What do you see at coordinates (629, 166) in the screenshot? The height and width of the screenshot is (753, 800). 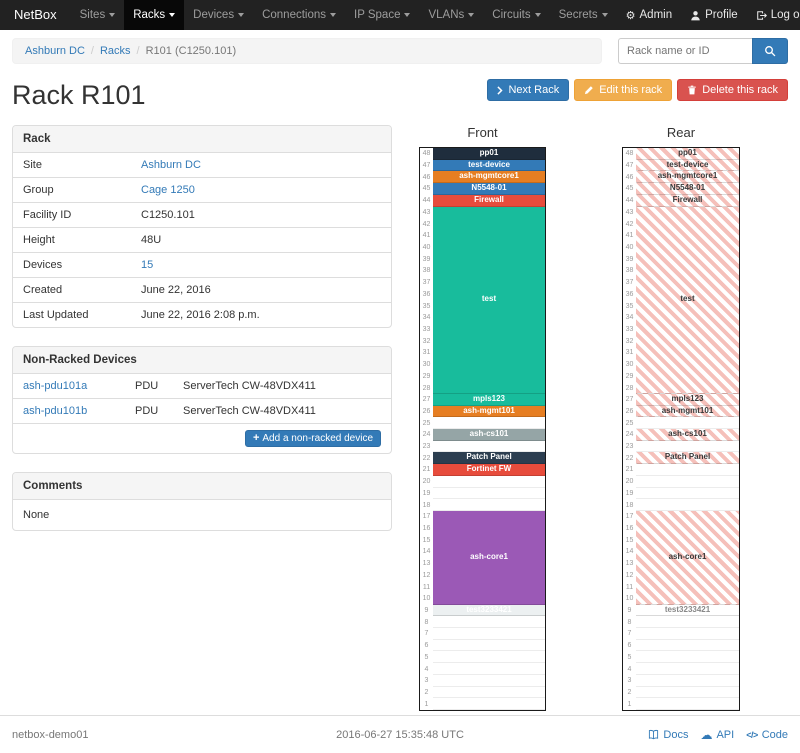 I see `unit-number: 47` at bounding box center [629, 166].